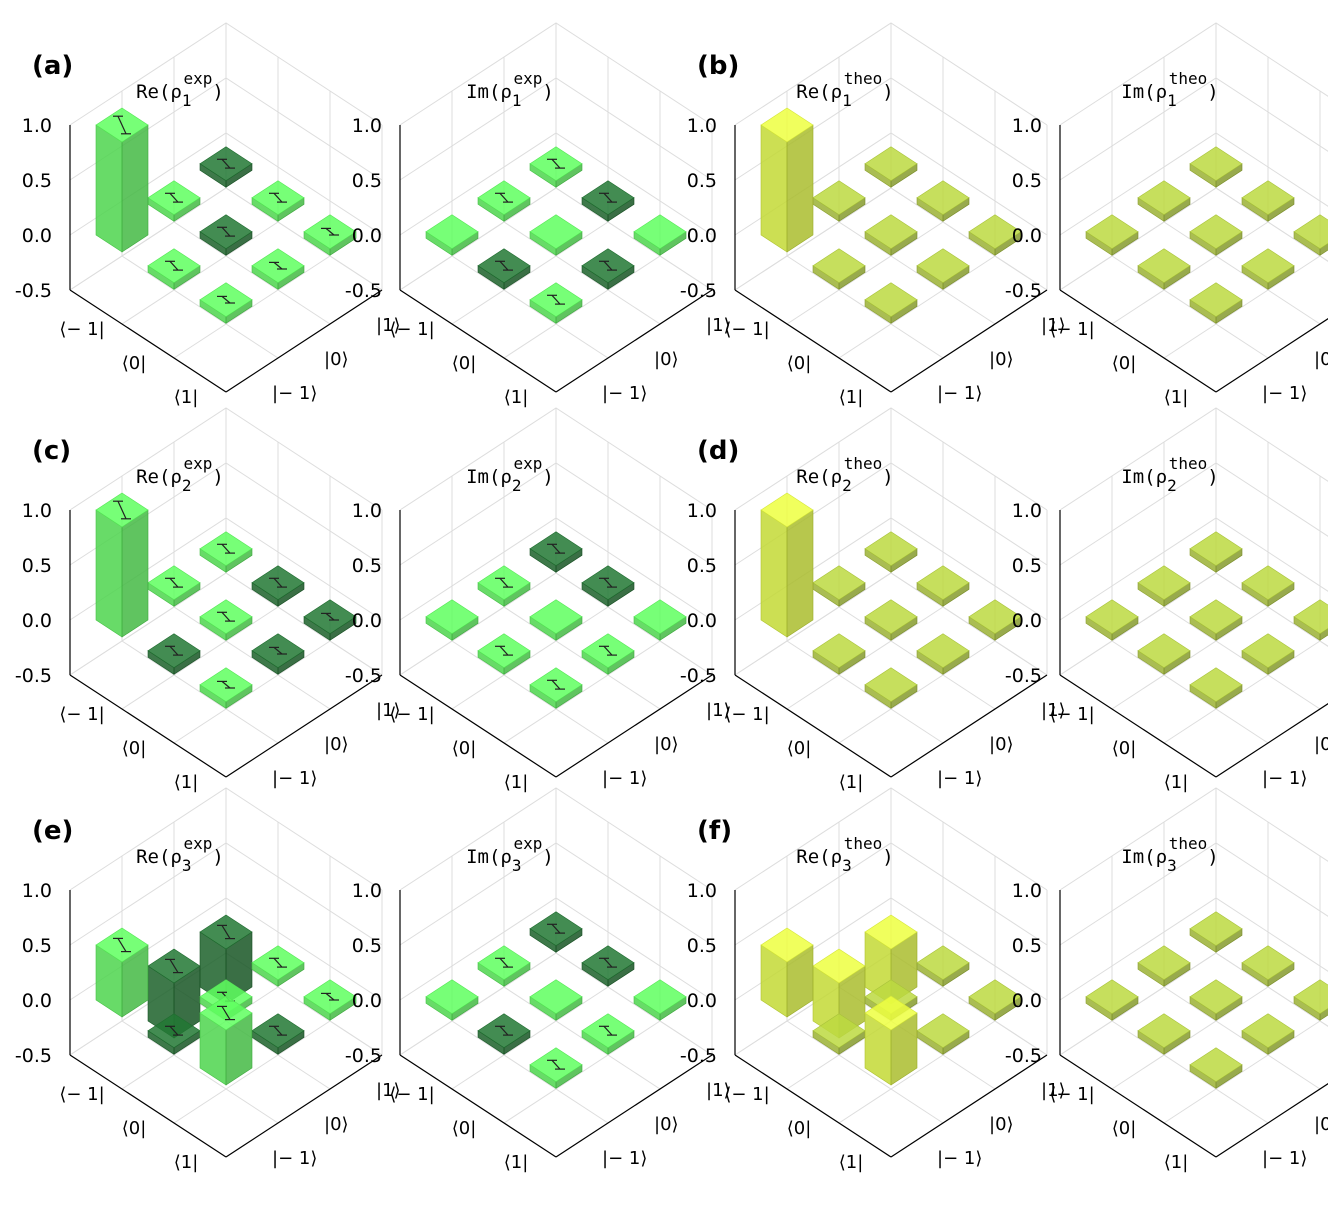  What do you see at coordinates (959, 1158) in the screenshot?
I see `y-tick-label: |− 1⟩` at bounding box center [959, 1158].